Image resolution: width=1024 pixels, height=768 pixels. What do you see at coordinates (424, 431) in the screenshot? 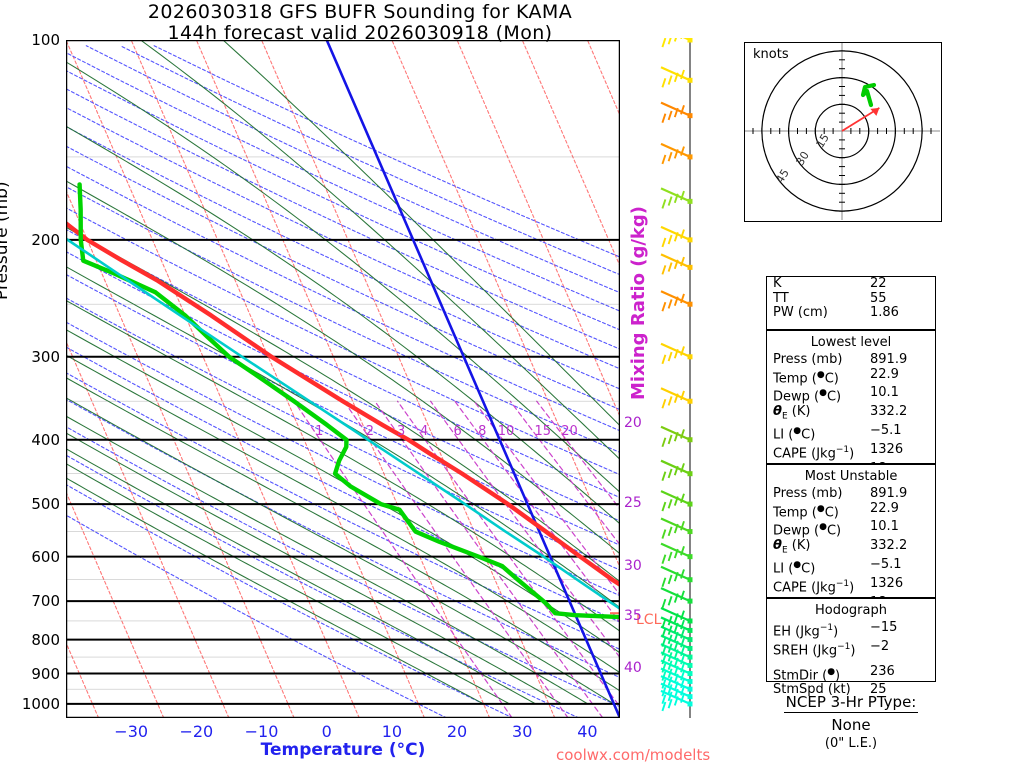
I see `mixing-ratio-label: 4` at bounding box center [424, 431].